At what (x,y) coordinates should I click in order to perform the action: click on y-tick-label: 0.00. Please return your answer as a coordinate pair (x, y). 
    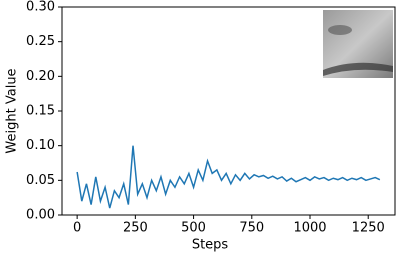
    Looking at the image, I should click on (40, 215).